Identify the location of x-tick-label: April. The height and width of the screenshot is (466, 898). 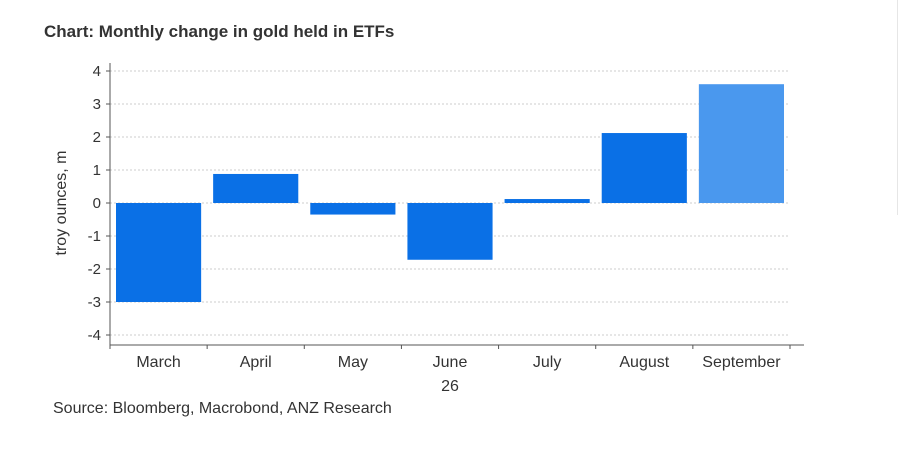
(256, 362).